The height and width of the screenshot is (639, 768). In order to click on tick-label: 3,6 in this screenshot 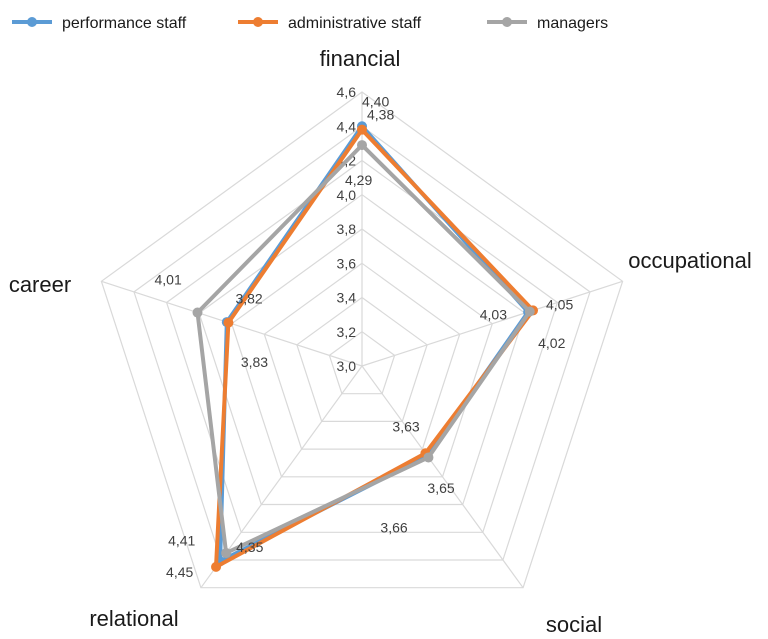, I will do `click(347, 263)`.